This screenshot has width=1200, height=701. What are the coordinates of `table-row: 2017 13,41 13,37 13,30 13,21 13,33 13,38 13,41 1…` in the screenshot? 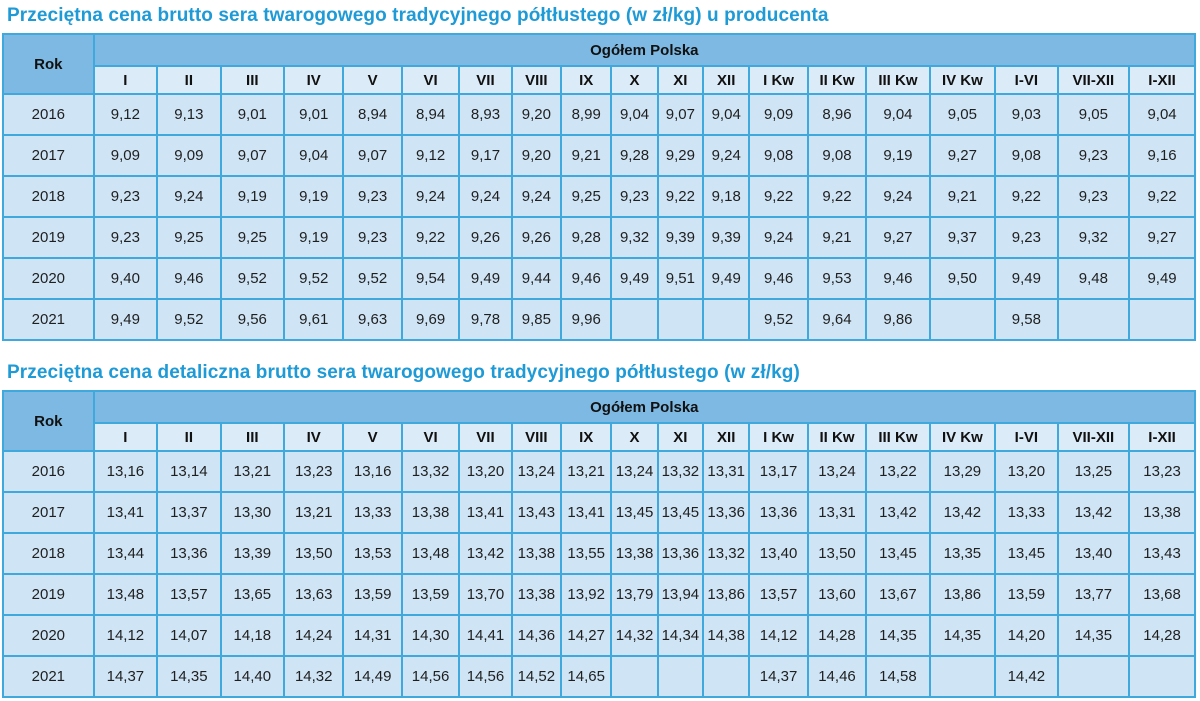 It's located at (599, 512).